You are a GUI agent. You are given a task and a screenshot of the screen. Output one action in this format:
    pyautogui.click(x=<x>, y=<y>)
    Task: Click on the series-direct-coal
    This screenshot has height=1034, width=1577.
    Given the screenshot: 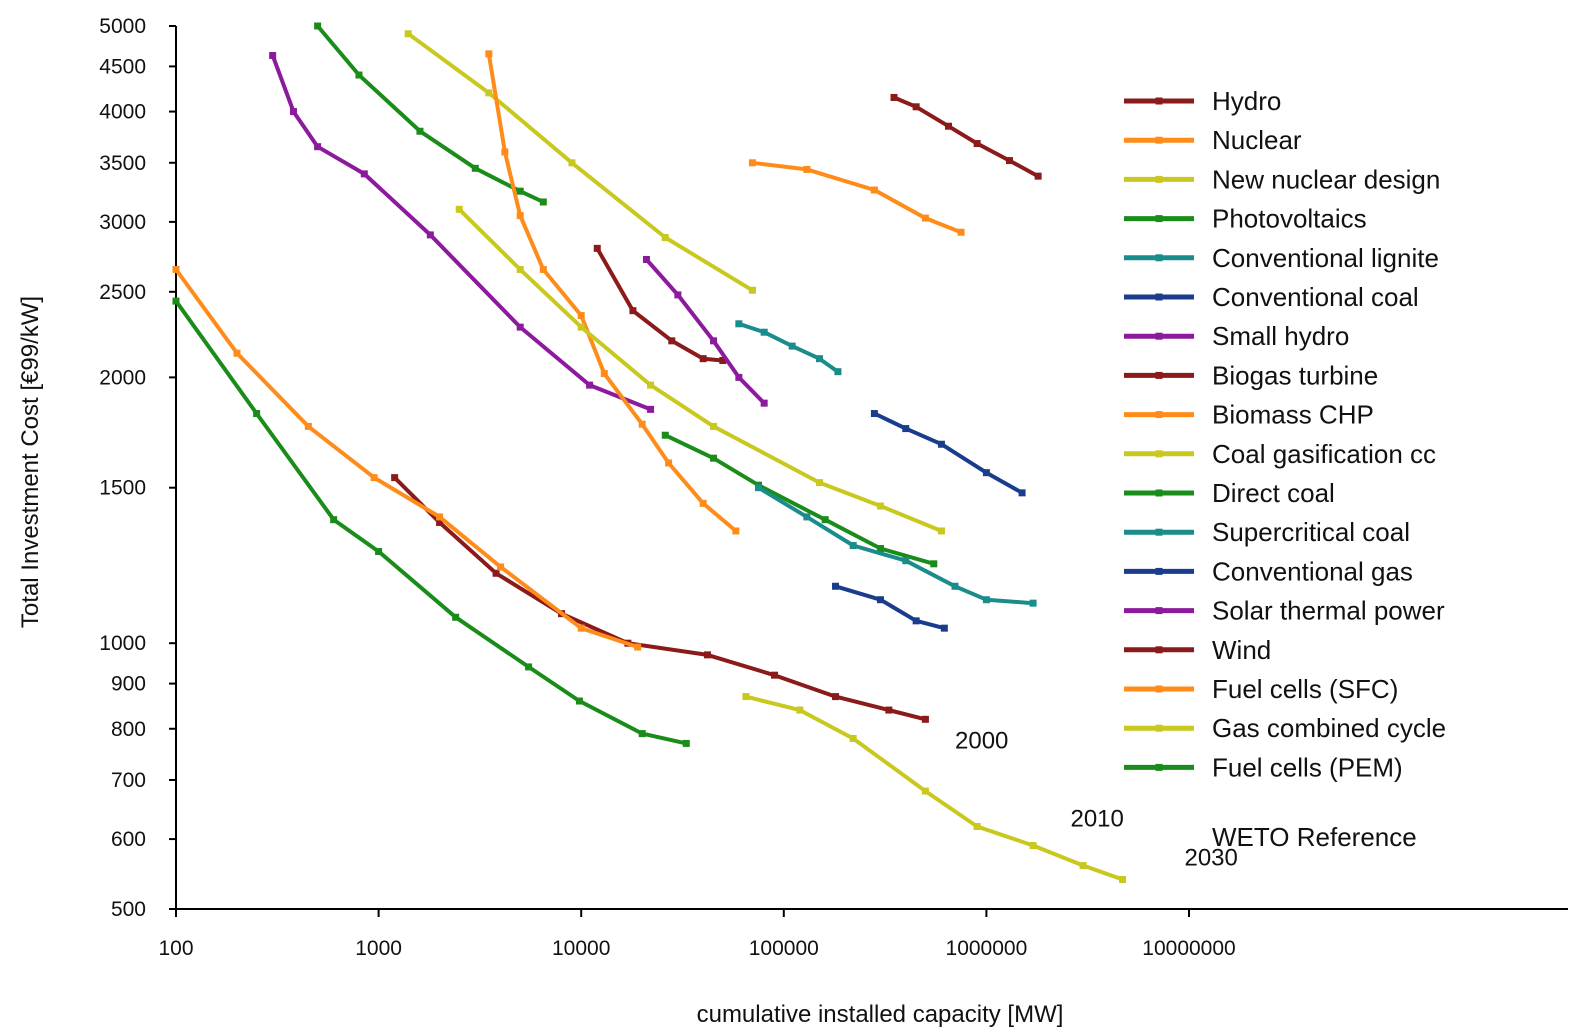 What is the action you would take?
    pyautogui.click(x=799, y=499)
    